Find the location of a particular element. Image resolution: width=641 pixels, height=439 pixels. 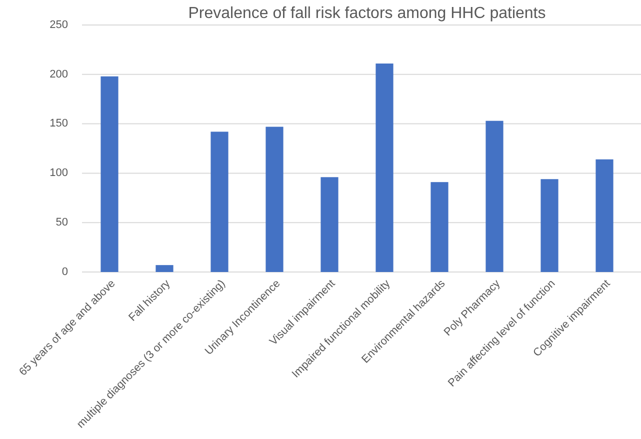

y-tick-label: 150 is located at coordinates (59, 124).